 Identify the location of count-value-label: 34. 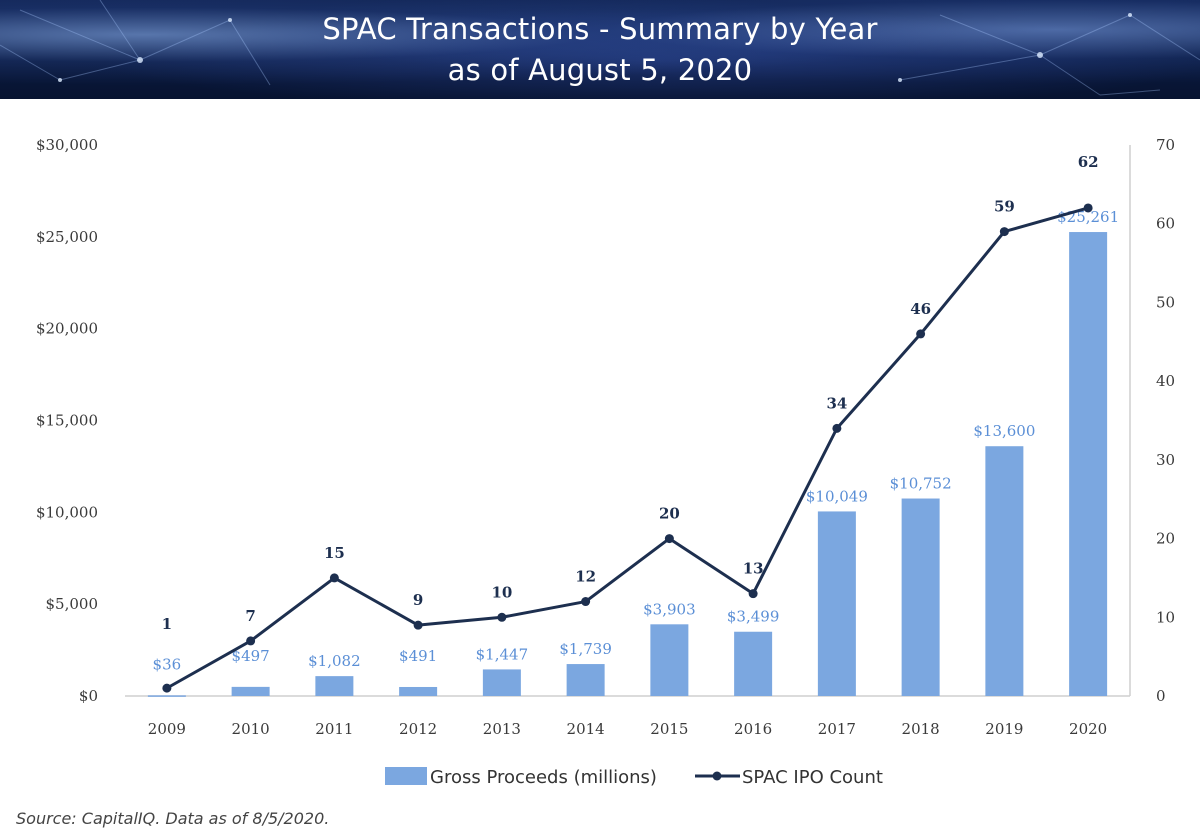
(836, 403).